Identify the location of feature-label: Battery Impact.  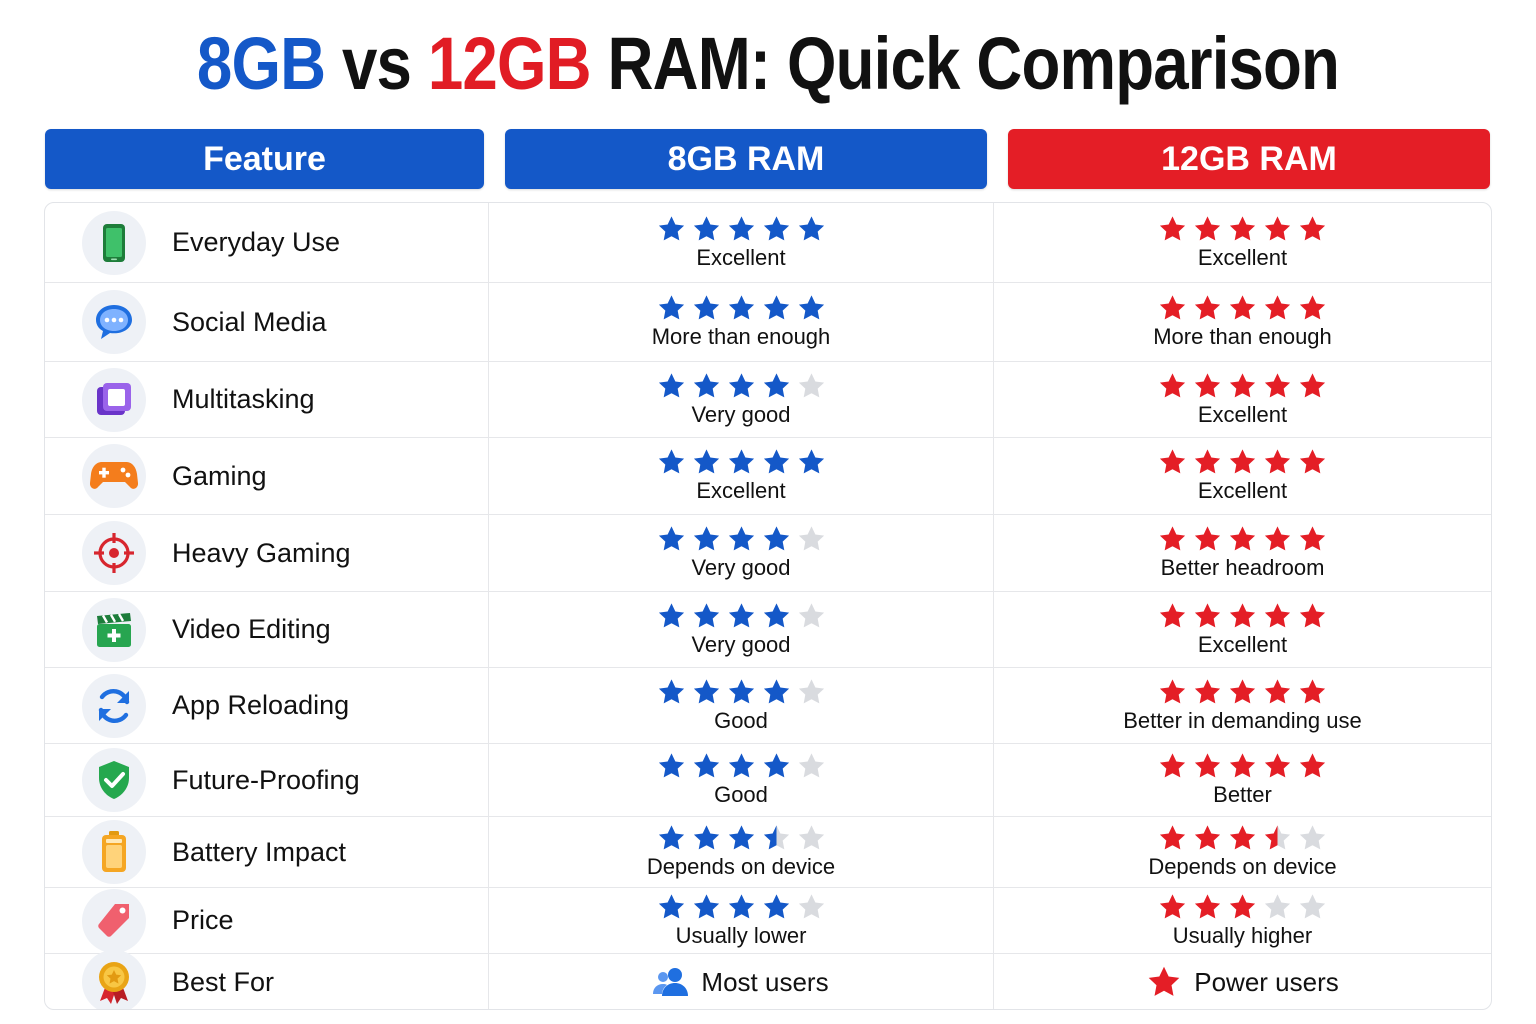
(259, 851).